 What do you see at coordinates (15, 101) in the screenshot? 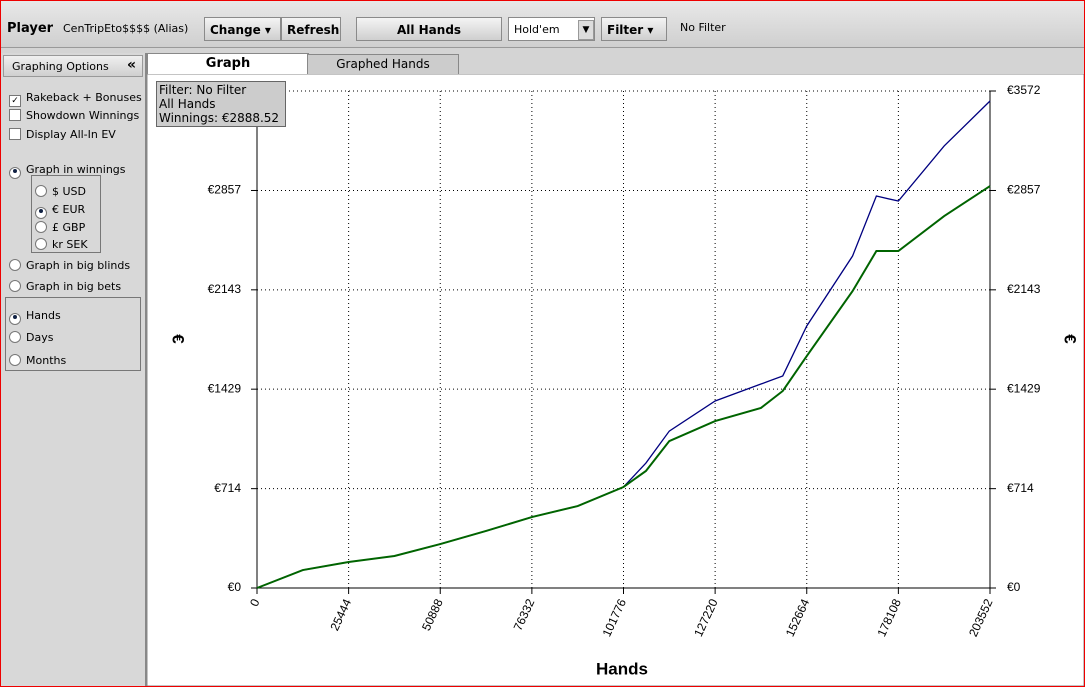
I see `checkbox: ✓` at bounding box center [15, 101].